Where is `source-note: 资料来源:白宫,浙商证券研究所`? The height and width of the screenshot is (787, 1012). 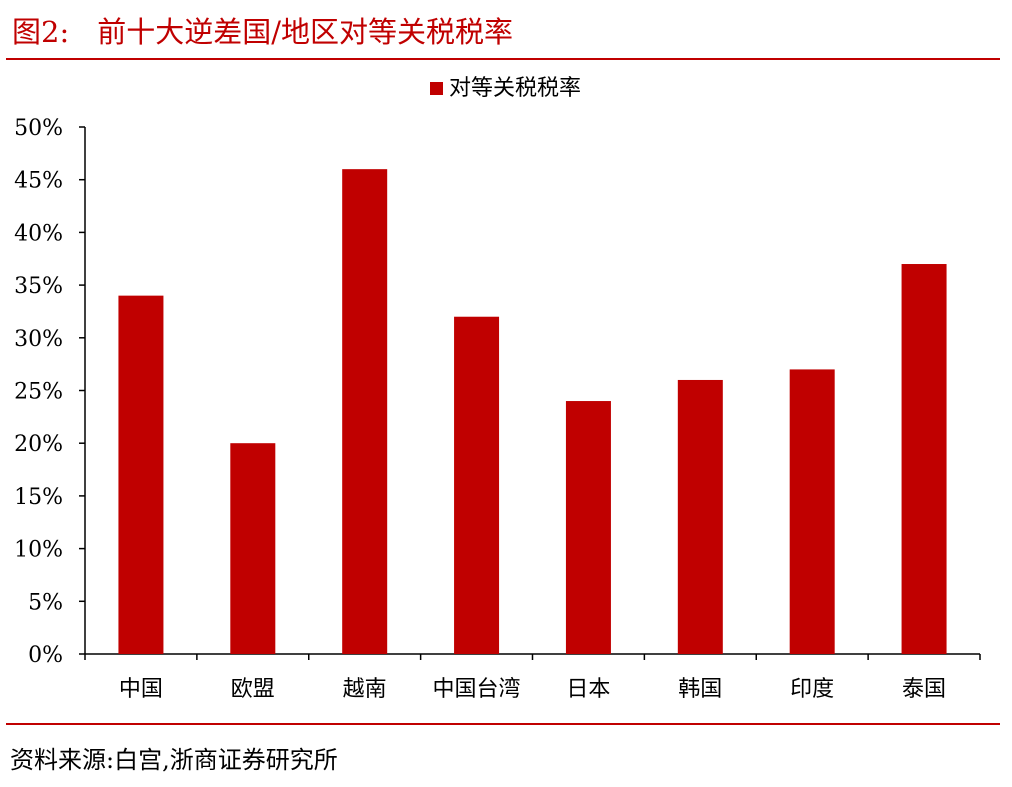
source-note: 资料来源:白宫,浙商证券研究所 is located at coordinates (174, 760).